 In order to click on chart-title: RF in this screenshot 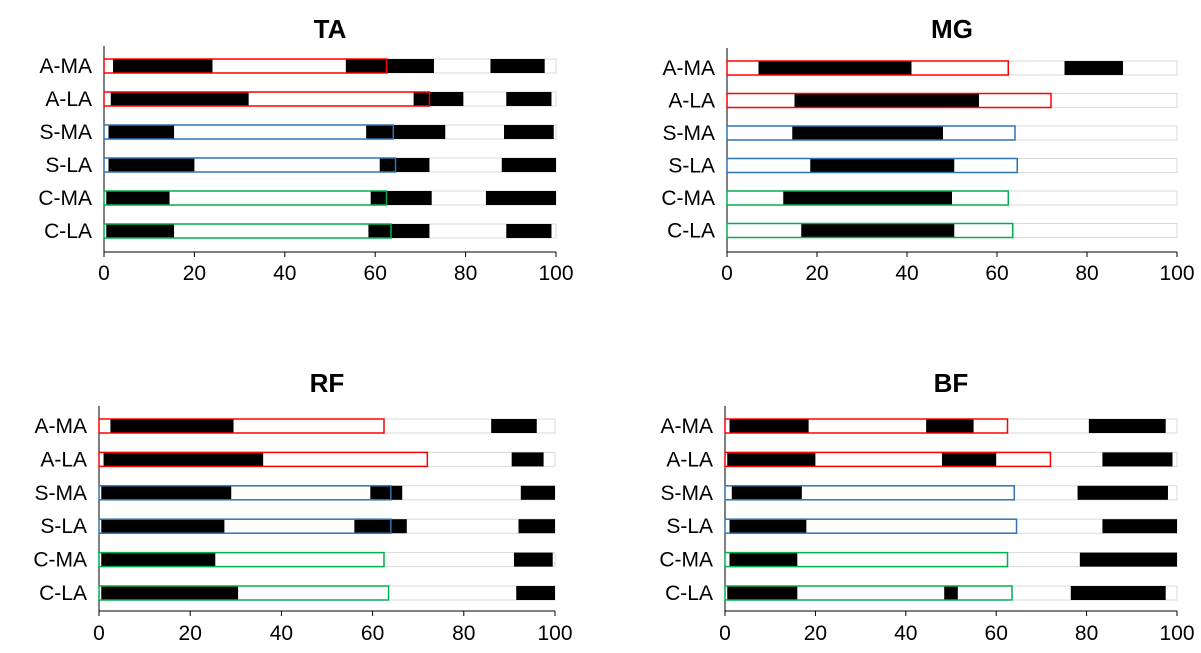, I will do `click(327, 383)`.